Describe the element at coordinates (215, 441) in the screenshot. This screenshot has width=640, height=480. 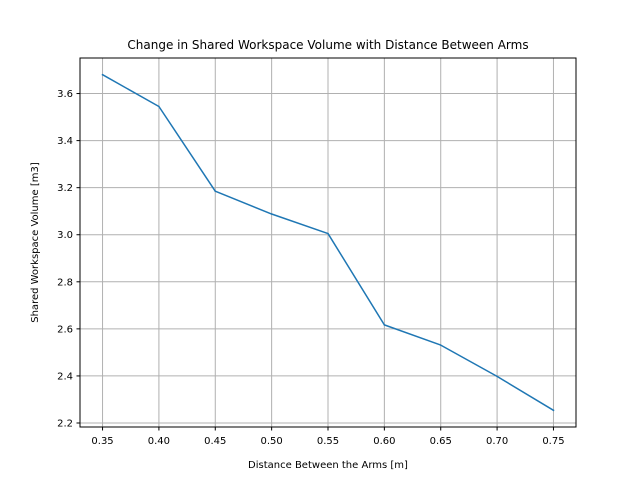
I see `x-tick-label: 0.45` at that location.